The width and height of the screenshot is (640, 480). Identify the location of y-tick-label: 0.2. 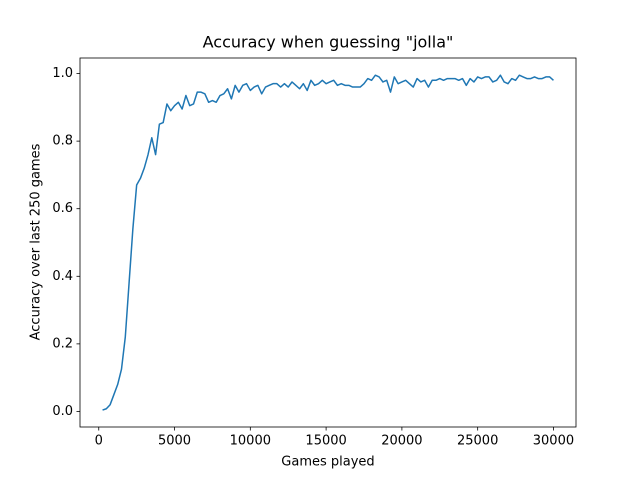
(62, 343).